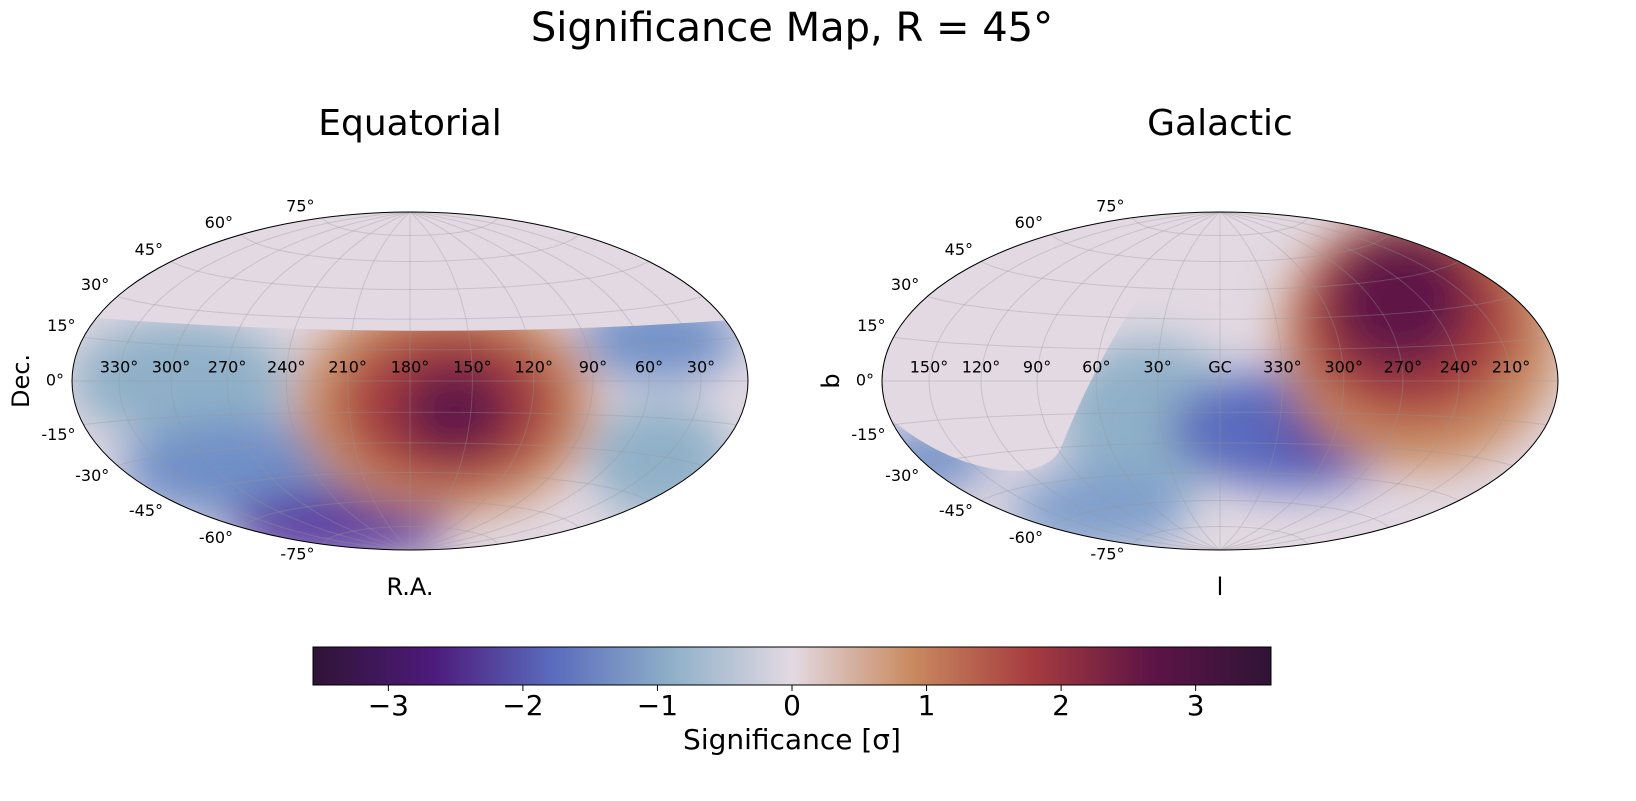 Image resolution: width=1636 pixels, height=801 pixels. What do you see at coordinates (21, 381) in the screenshot?
I see `y-axis-label: Dec.` at bounding box center [21, 381].